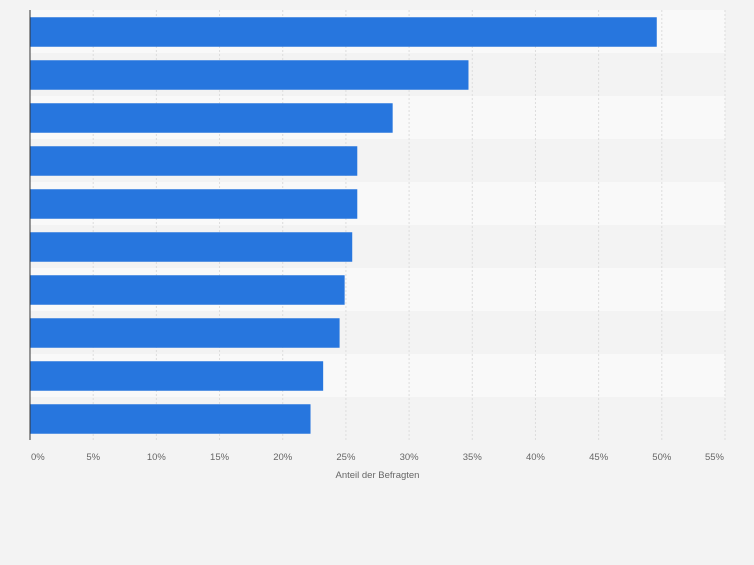 Image resolution: width=754 pixels, height=565 pixels. I want to click on x-axis-title: Anteil der Befragten, so click(378, 475).